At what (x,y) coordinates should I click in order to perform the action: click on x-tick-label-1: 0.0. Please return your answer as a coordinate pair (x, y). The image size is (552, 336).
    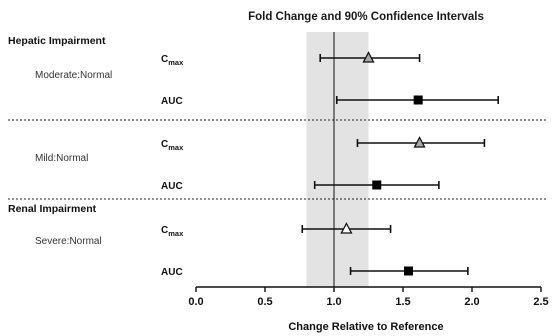
    Looking at the image, I should click on (195, 302).